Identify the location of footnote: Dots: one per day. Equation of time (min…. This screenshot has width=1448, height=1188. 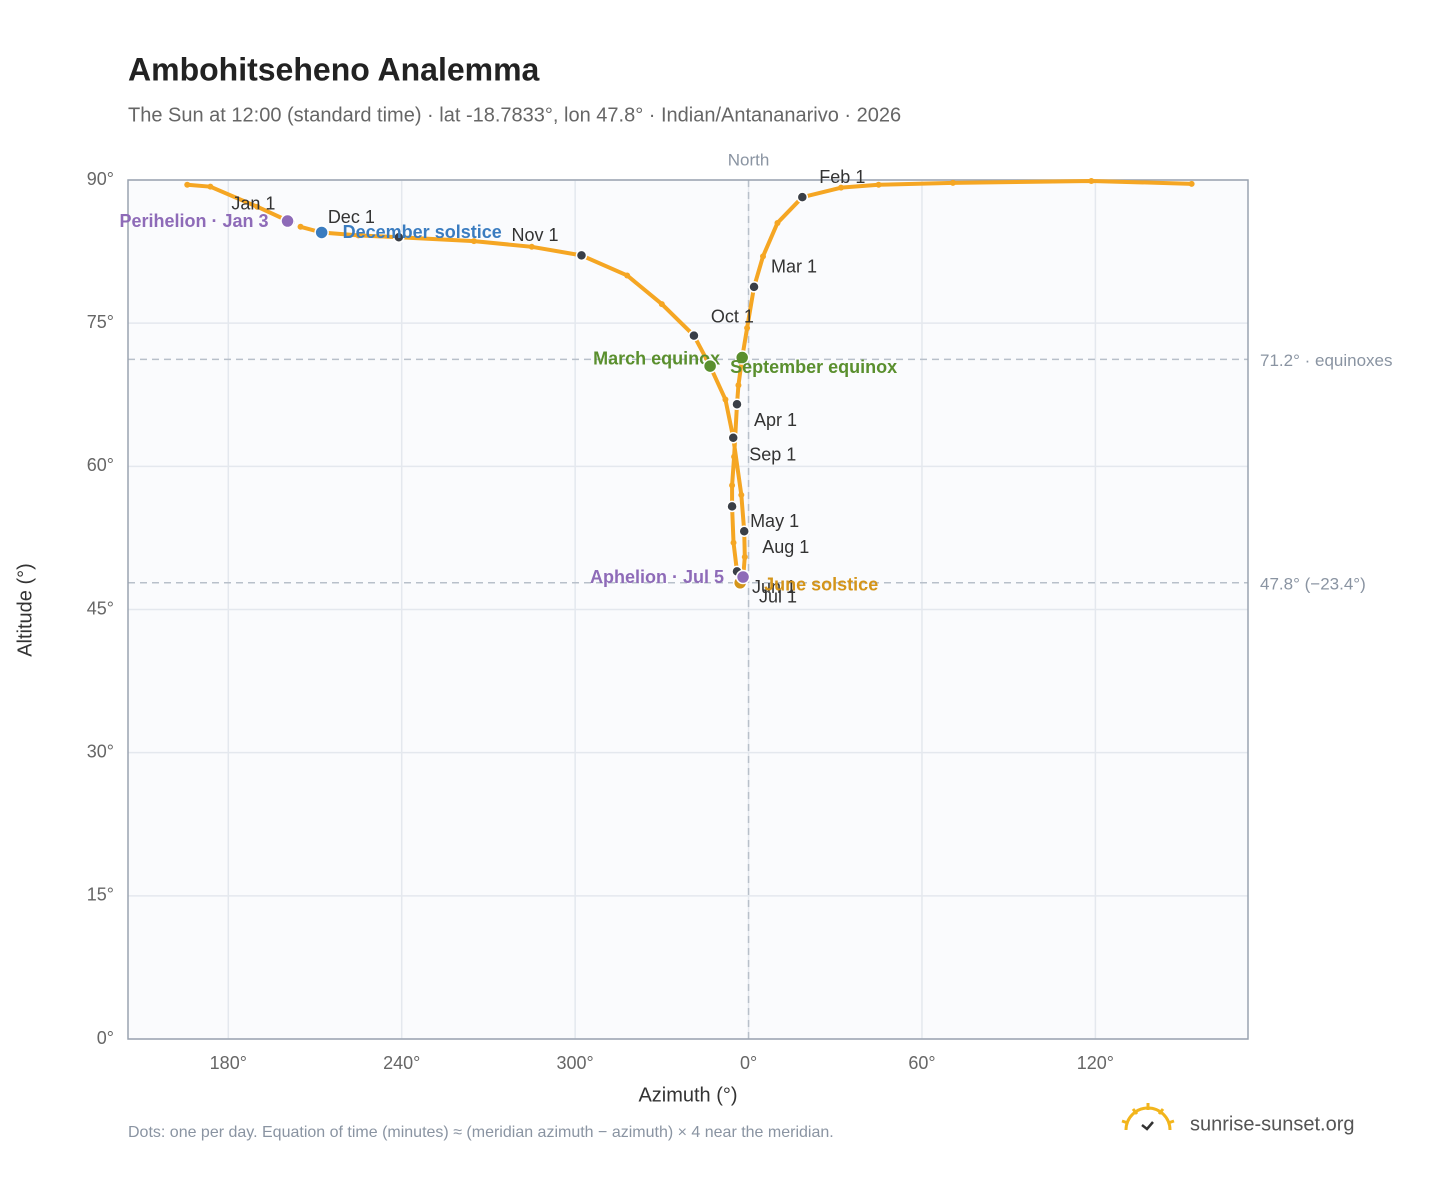
(481, 1132).